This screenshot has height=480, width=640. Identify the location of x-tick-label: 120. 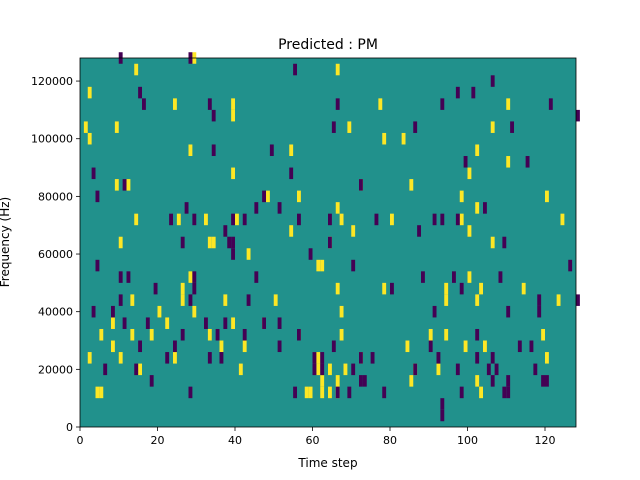
(545, 440).